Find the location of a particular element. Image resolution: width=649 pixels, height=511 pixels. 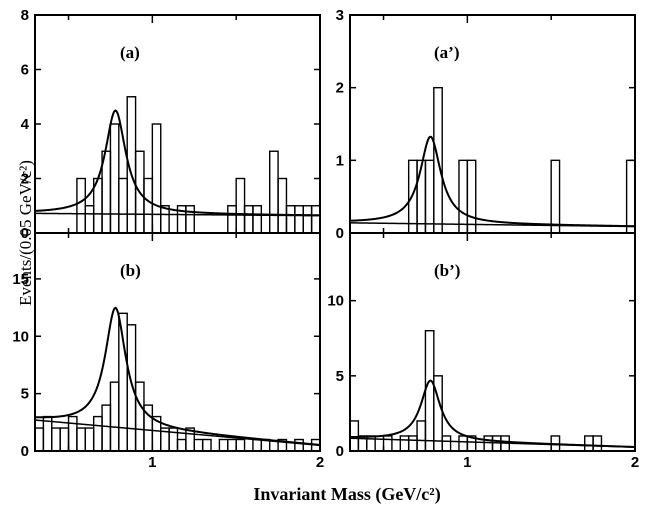

panel-label: (b’) is located at coordinates (447, 270).